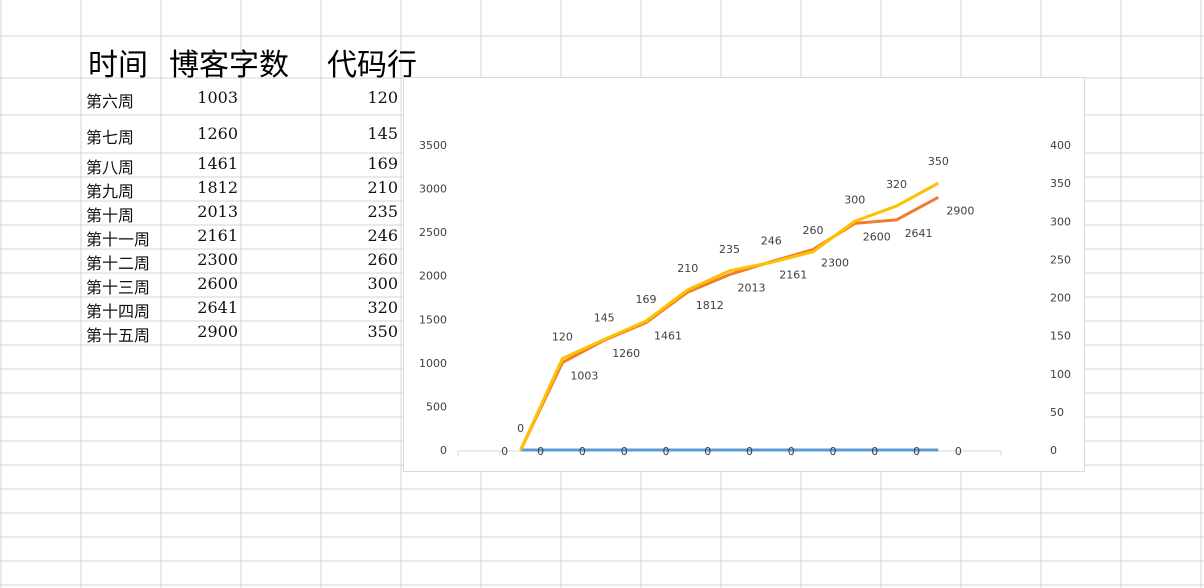  I want to click on data-label: 2013, so click(752, 288).